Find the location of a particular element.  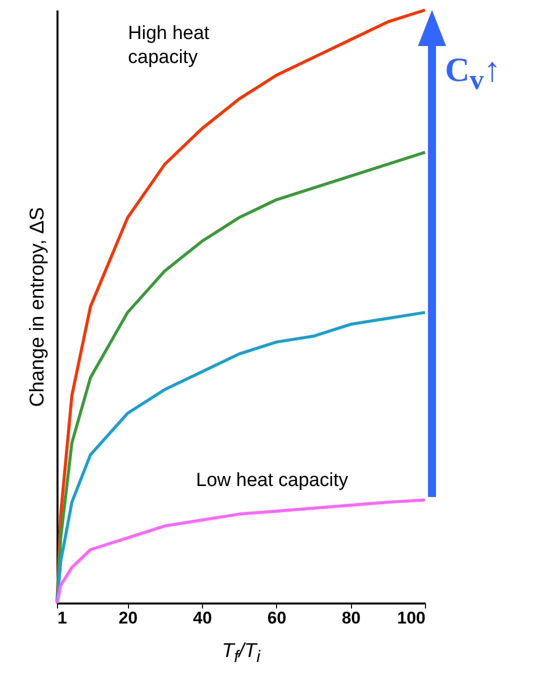

x-tick-label: 20 is located at coordinates (128, 618).